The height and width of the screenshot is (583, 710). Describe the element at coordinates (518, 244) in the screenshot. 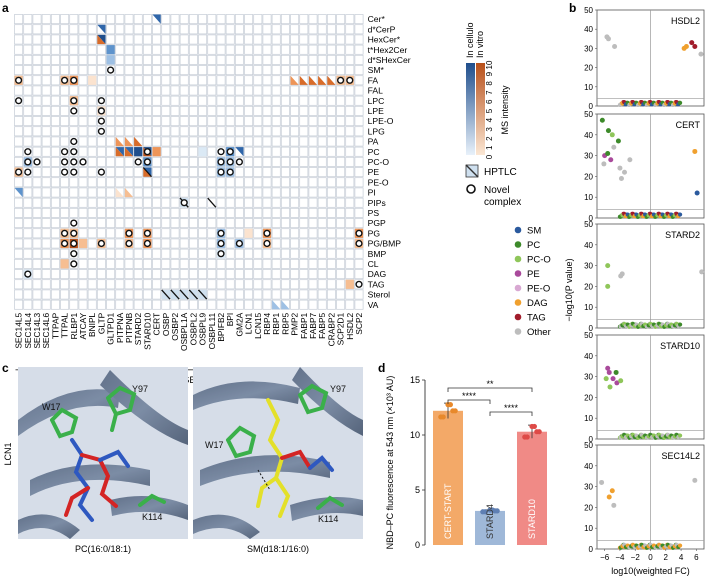

I see `legend-marker` at that location.